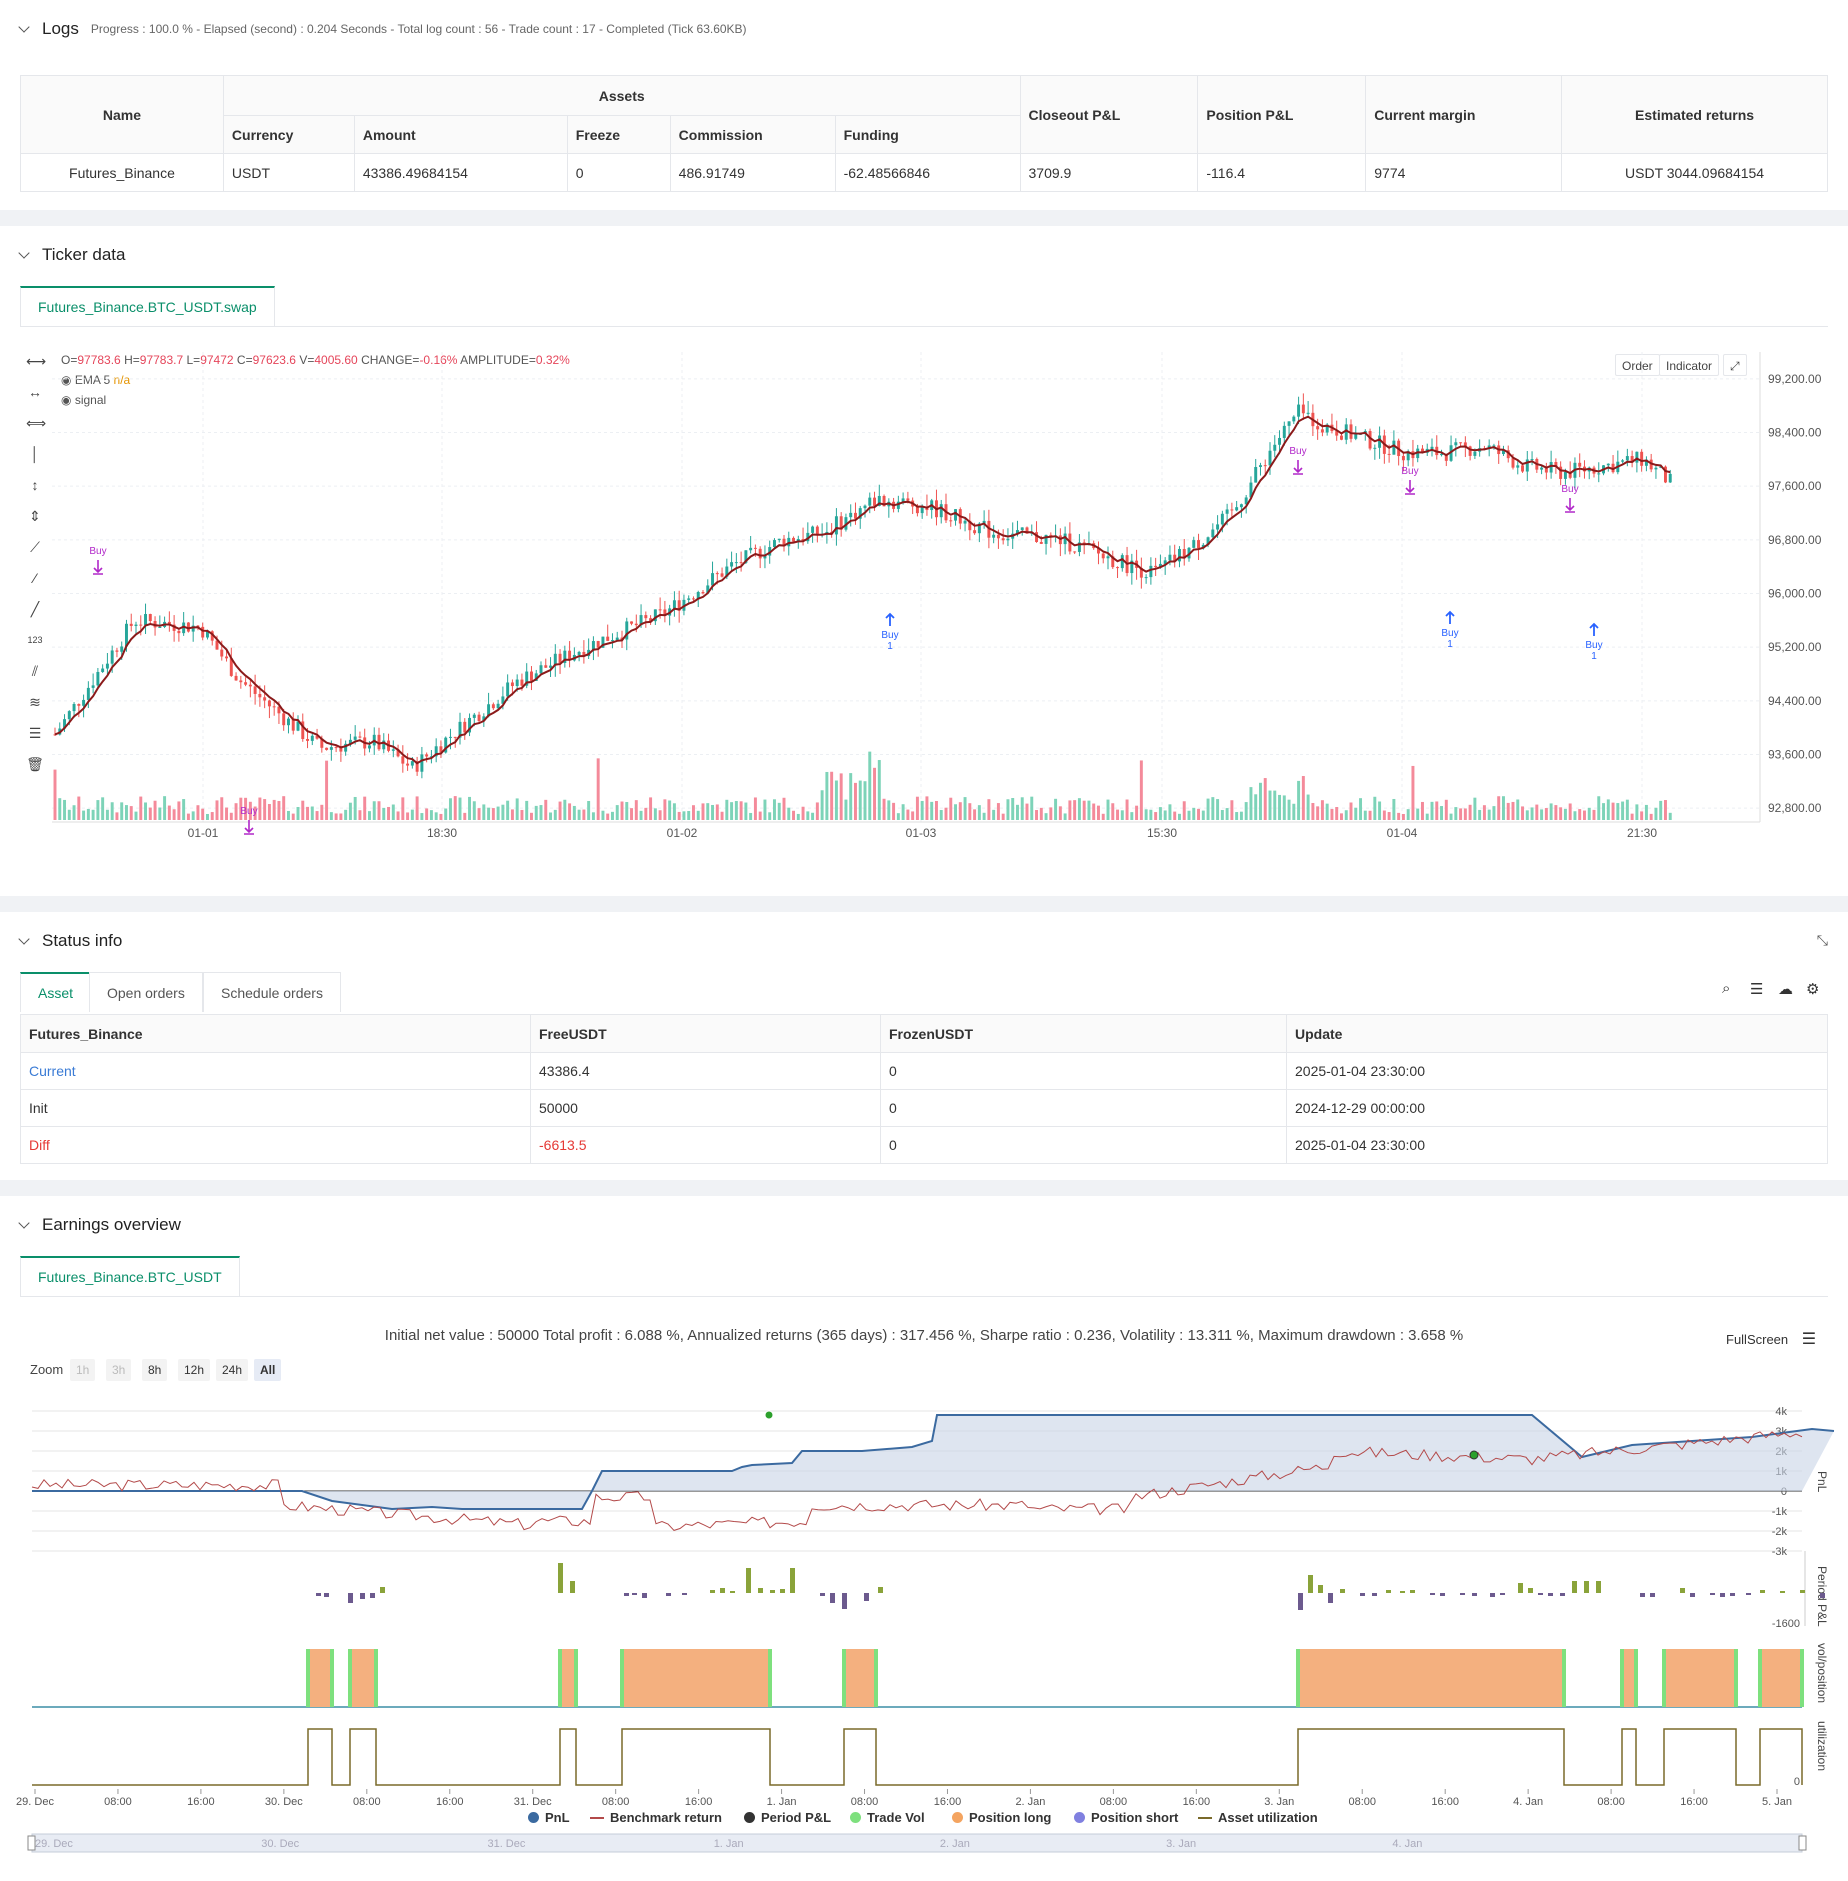 The width and height of the screenshot is (1848, 1881). What do you see at coordinates (438, 360) in the screenshot?
I see `change-value: -0.16%` at bounding box center [438, 360].